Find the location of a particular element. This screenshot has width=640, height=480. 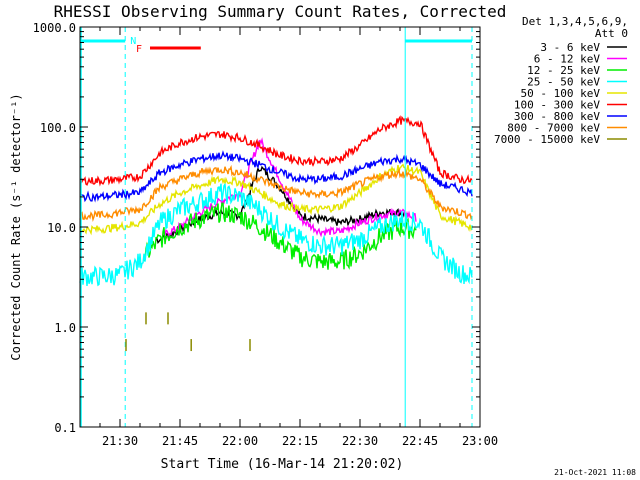

y-tick-label: 1000.0 is located at coordinates (54, 28).